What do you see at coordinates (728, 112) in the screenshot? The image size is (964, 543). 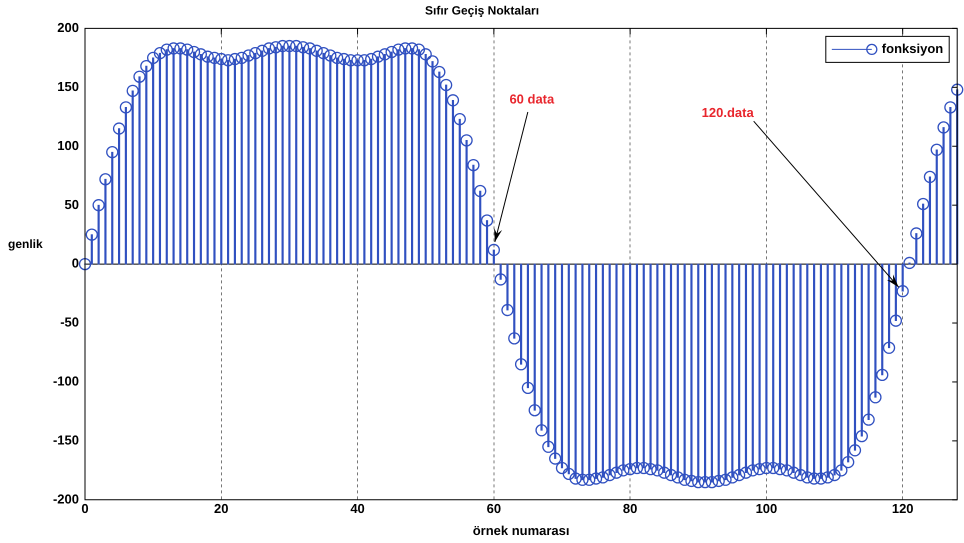 I see `annotation: 120.data` at bounding box center [728, 112].